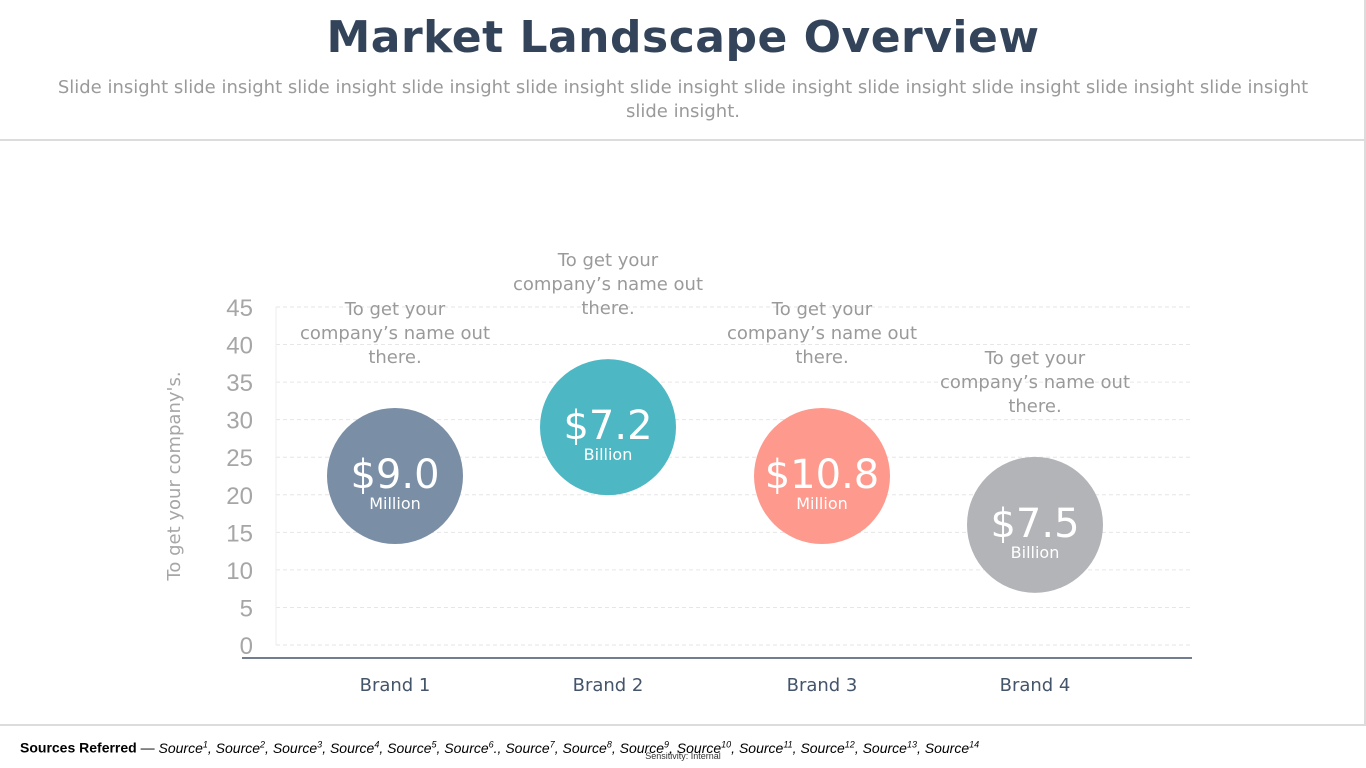 The image size is (1366, 768). Describe the element at coordinates (246, 646) in the screenshot. I see `y-tick-label: 0` at that location.